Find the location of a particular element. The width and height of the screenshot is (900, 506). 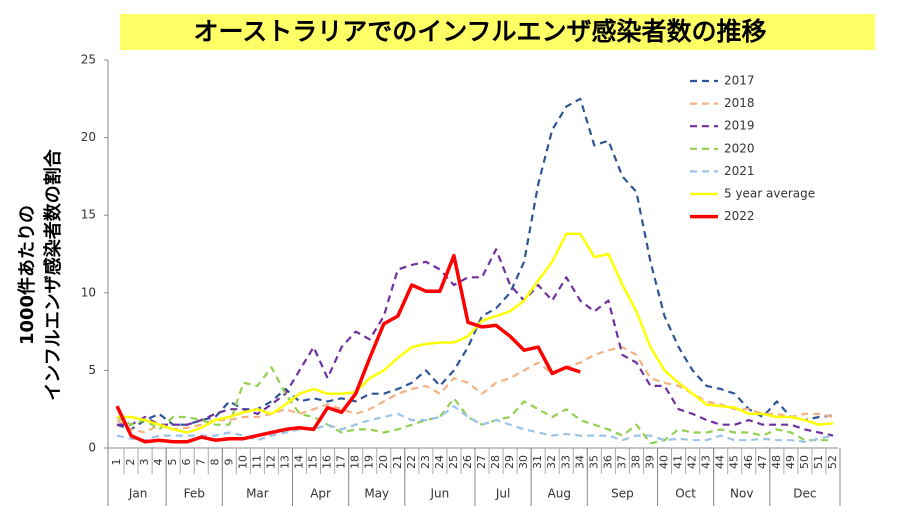

x-tick-label: 40 is located at coordinates (664, 462).